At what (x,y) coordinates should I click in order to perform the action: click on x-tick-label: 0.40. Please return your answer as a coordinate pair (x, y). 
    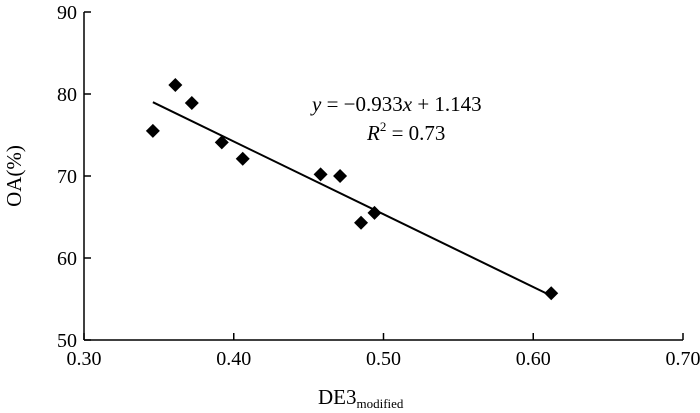
    Looking at the image, I should click on (233, 359).